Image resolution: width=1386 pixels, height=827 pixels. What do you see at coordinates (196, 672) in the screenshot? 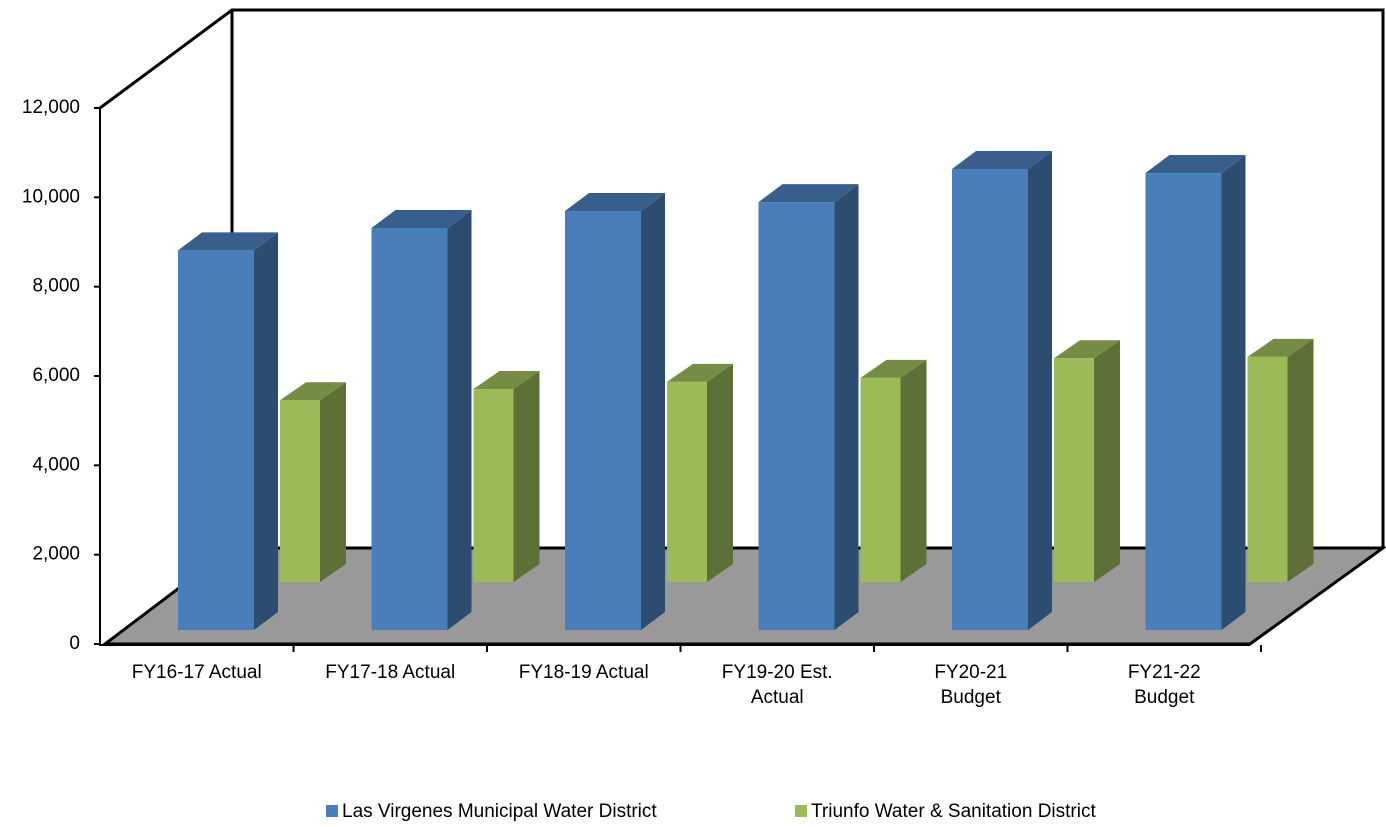
I see `x-tick-label: FY16-17 Actual` at bounding box center [196, 672].